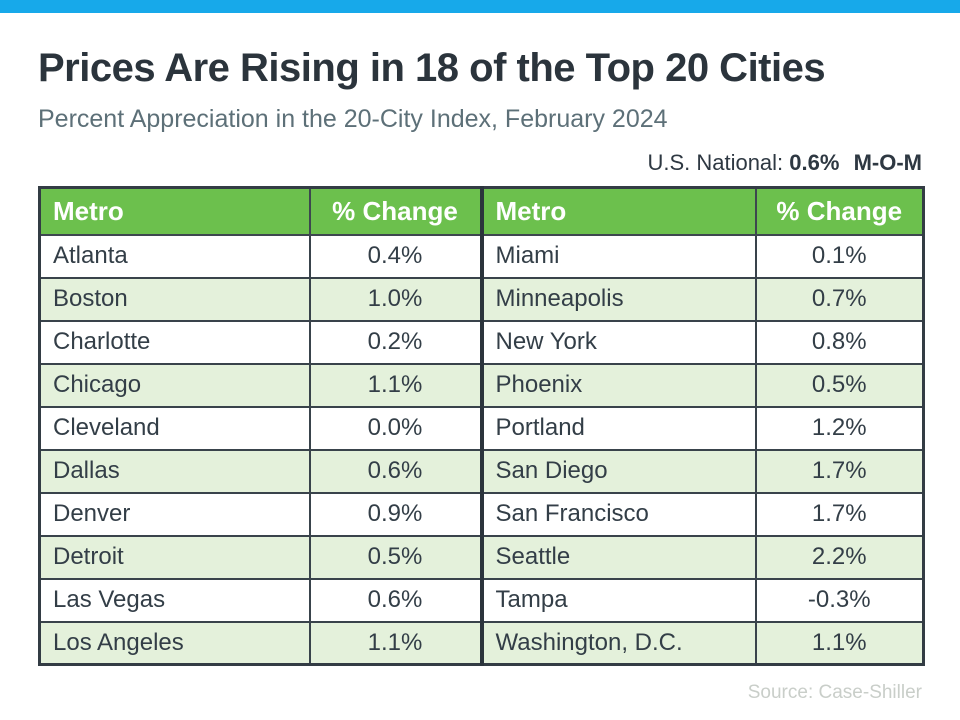 Image resolution: width=960 pixels, height=720 pixels. Describe the element at coordinates (480, 162) in the screenshot. I see `national-summary: U.S. National: 0.6% M-O-M` at that location.